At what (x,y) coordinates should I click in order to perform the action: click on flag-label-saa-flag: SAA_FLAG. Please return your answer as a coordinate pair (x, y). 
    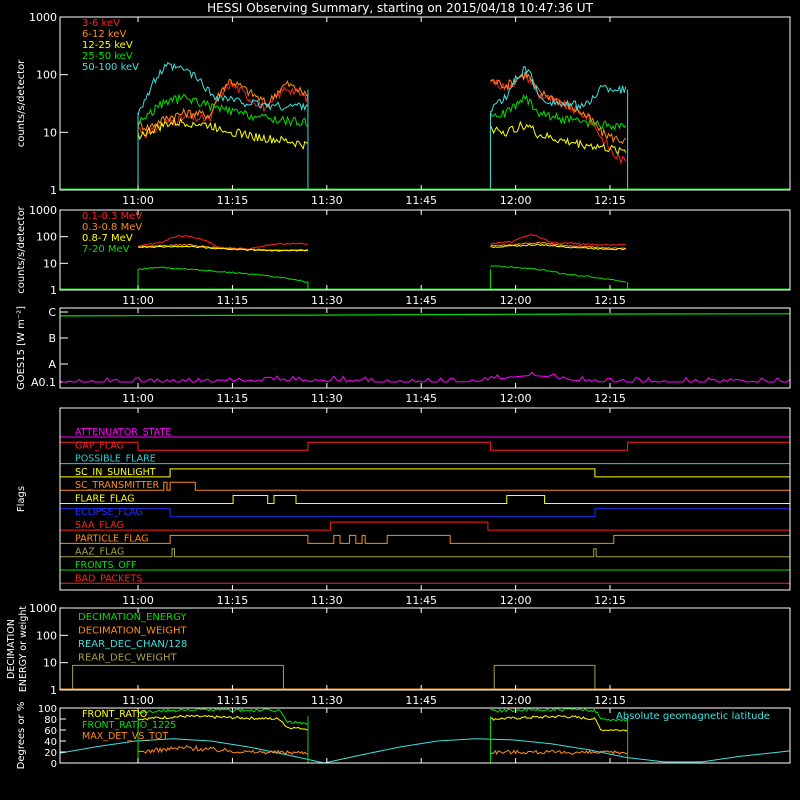
    Looking at the image, I should click on (99, 525).